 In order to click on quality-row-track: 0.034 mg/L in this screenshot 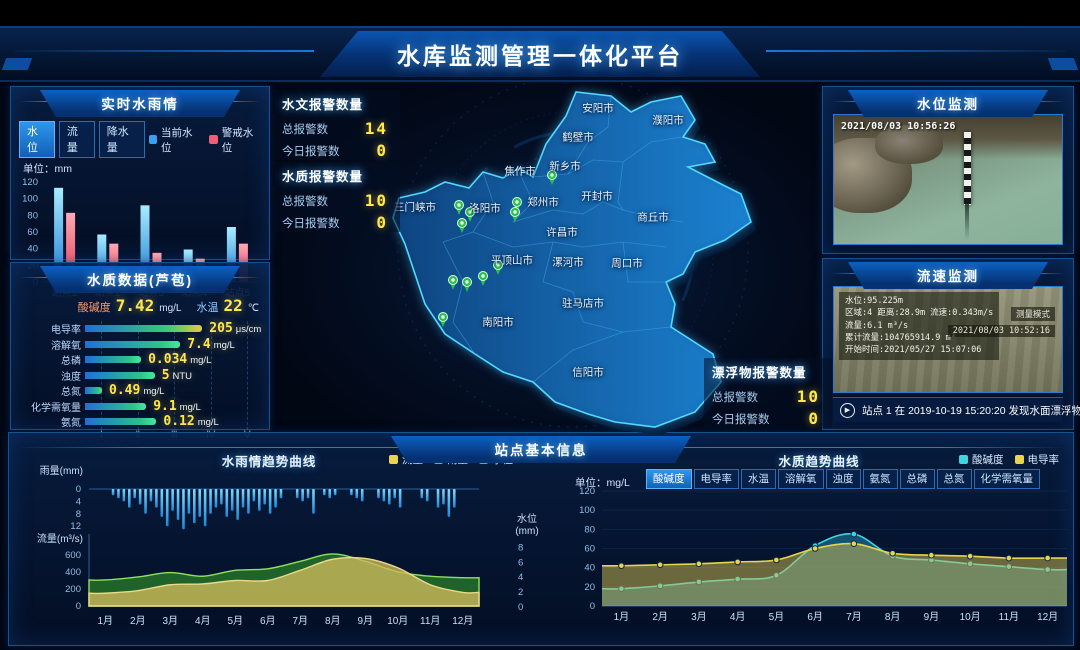, I will do `click(170, 359)`.